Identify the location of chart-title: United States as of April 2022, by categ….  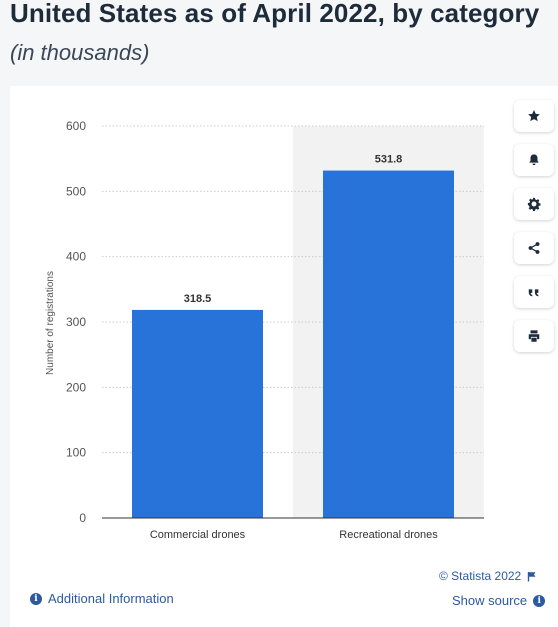
(275, 14).